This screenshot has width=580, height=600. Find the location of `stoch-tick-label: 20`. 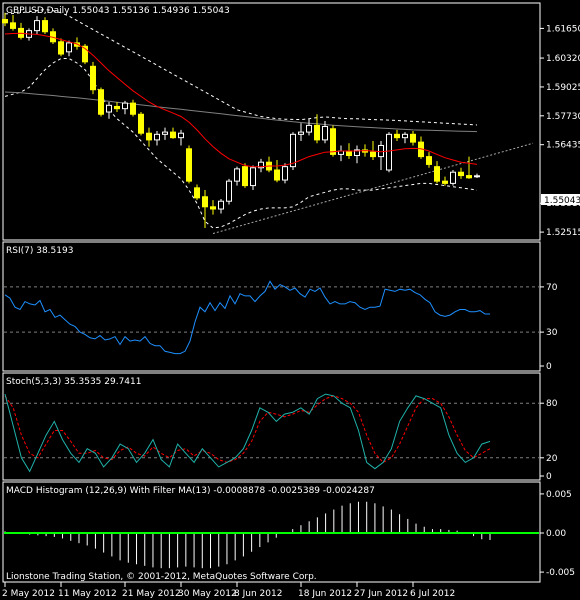

stoch-tick-label: 20 is located at coordinates (552, 459).